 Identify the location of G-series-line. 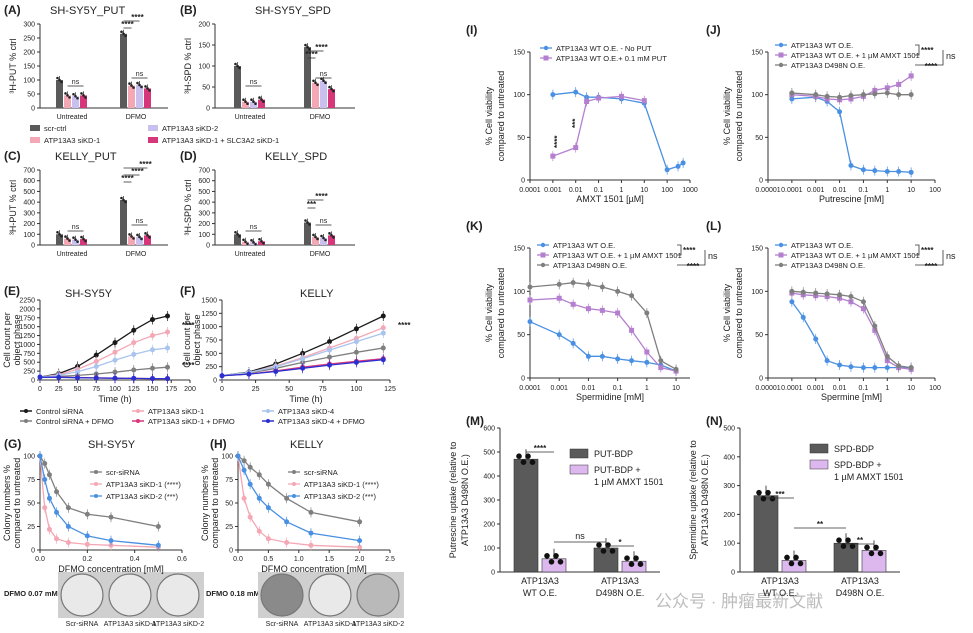
(99, 500).